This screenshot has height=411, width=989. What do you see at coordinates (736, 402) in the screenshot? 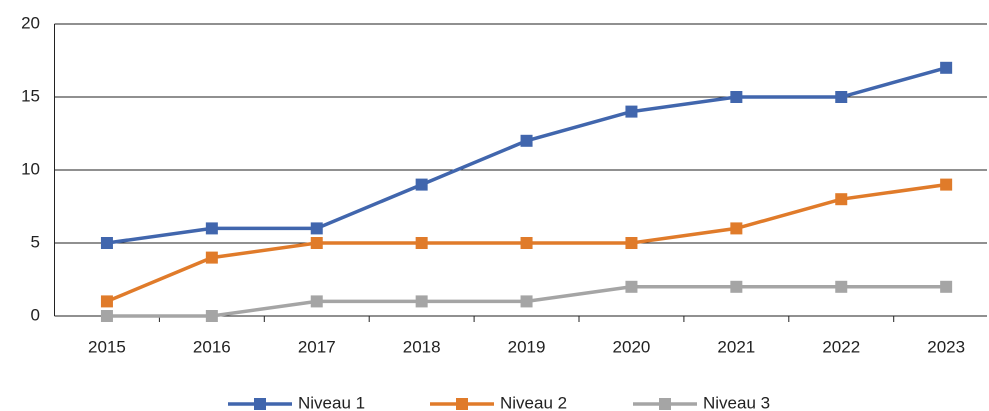
I see `legend-label: Niveau 3` at bounding box center [736, 402].